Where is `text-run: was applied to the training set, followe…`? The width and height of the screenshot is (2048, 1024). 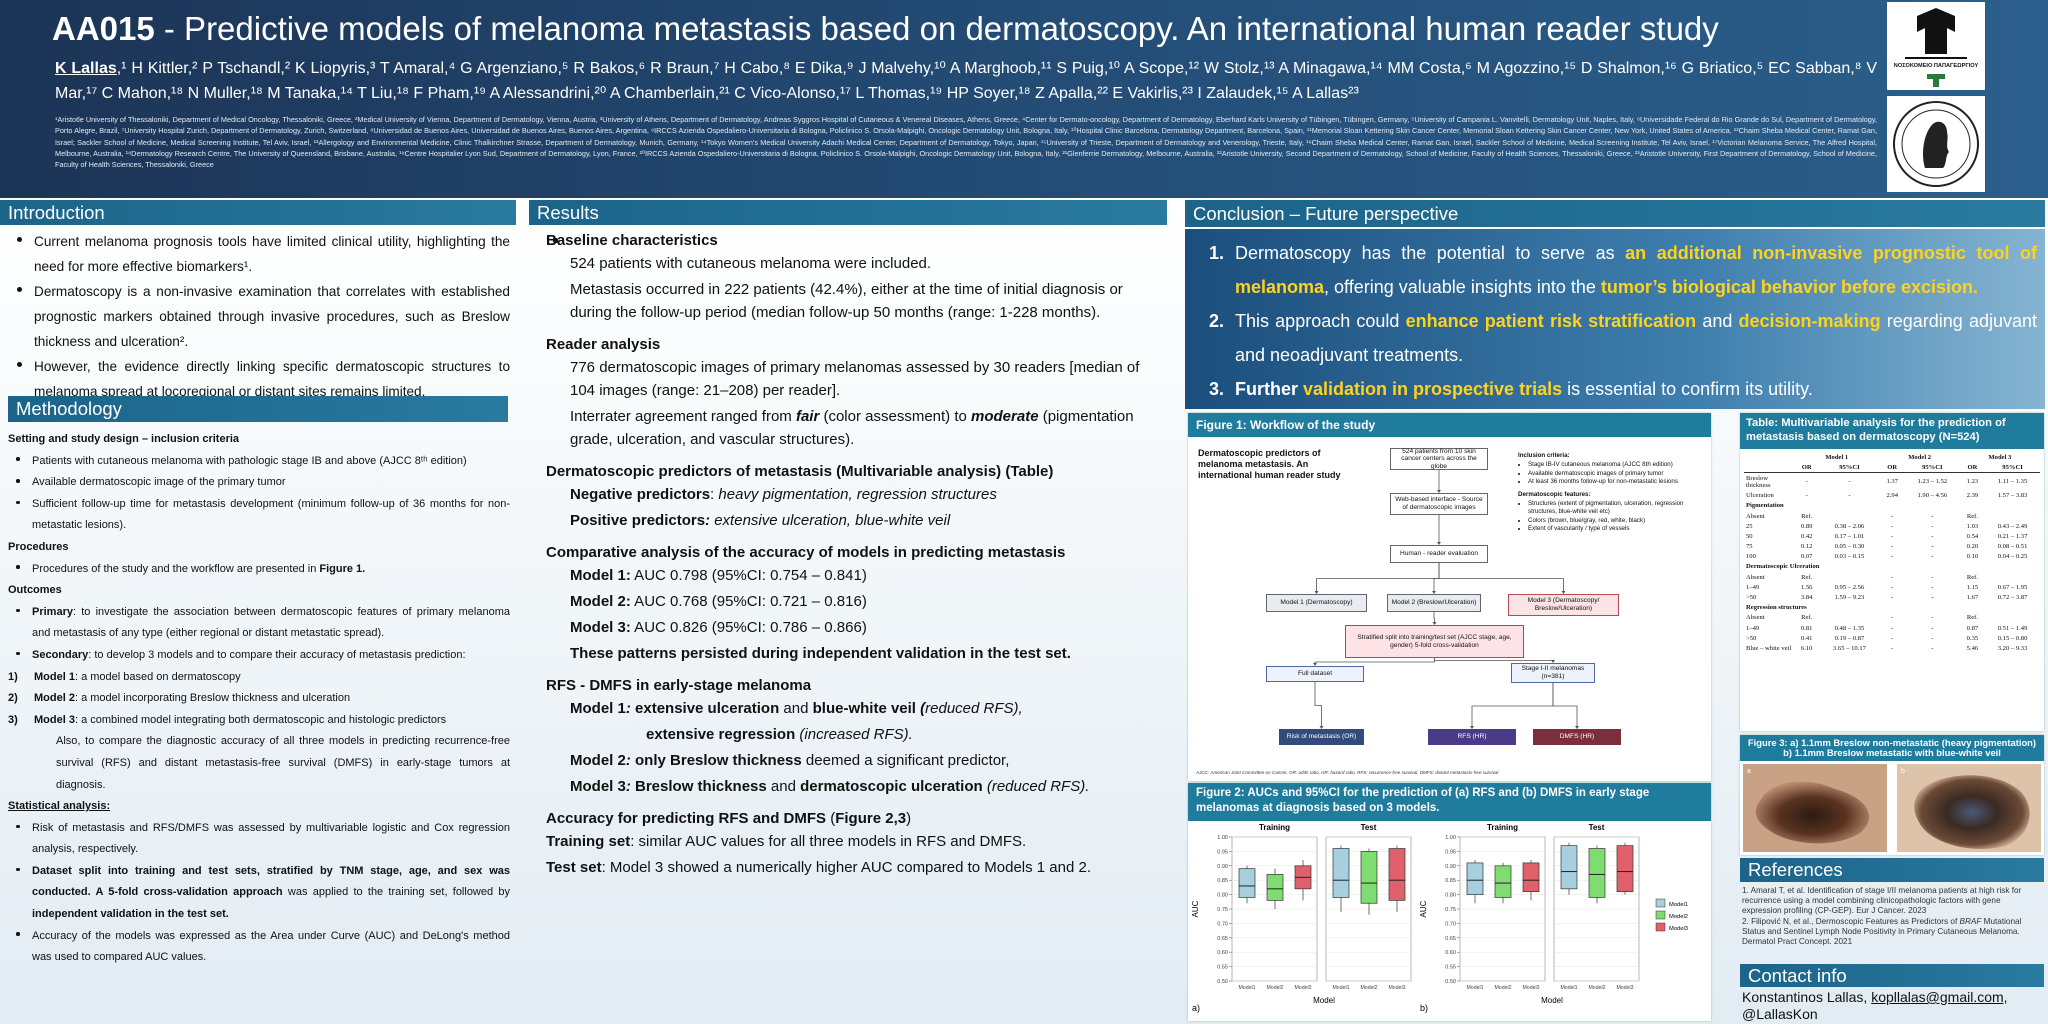 text-run: was applied to the training set, followe… is located at coordinates (396, 892).